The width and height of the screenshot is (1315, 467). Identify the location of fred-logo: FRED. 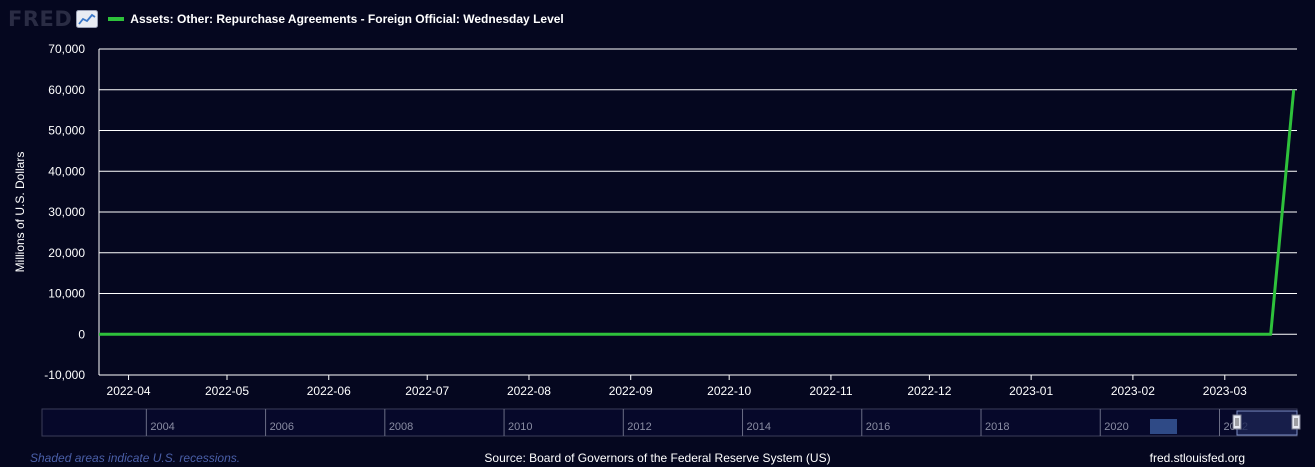
(40, 19).